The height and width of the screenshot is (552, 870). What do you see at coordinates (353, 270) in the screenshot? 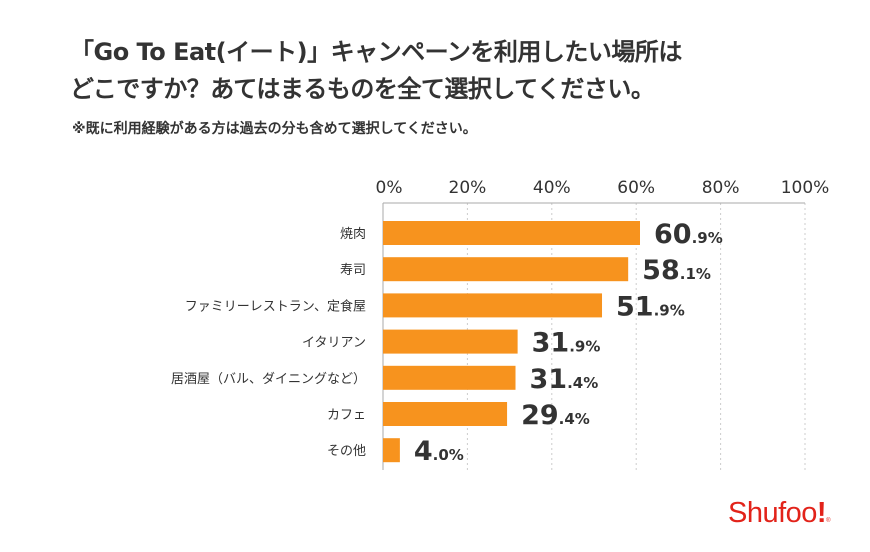
I see `category-label: 寿司` at bounding box center [353, 270].